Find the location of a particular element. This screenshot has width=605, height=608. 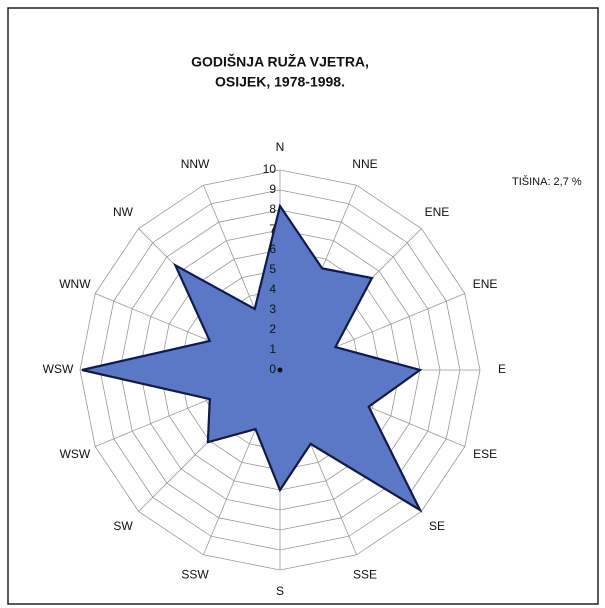

r-tick-label: 8 is located at coordinates (272, 209).